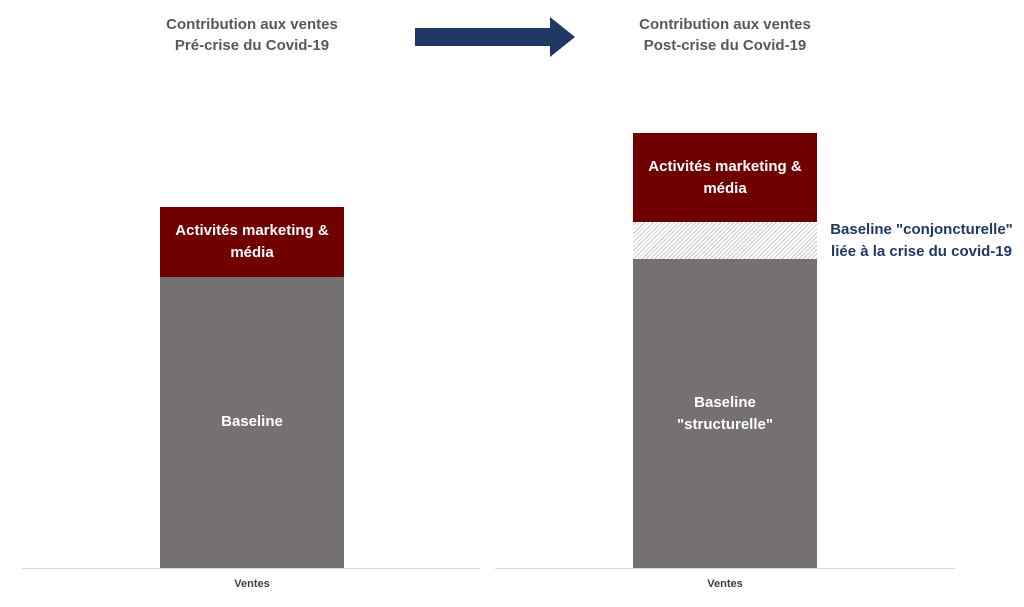  I want to click on segment-label: Baseline "structurelle", so click(725, 413).